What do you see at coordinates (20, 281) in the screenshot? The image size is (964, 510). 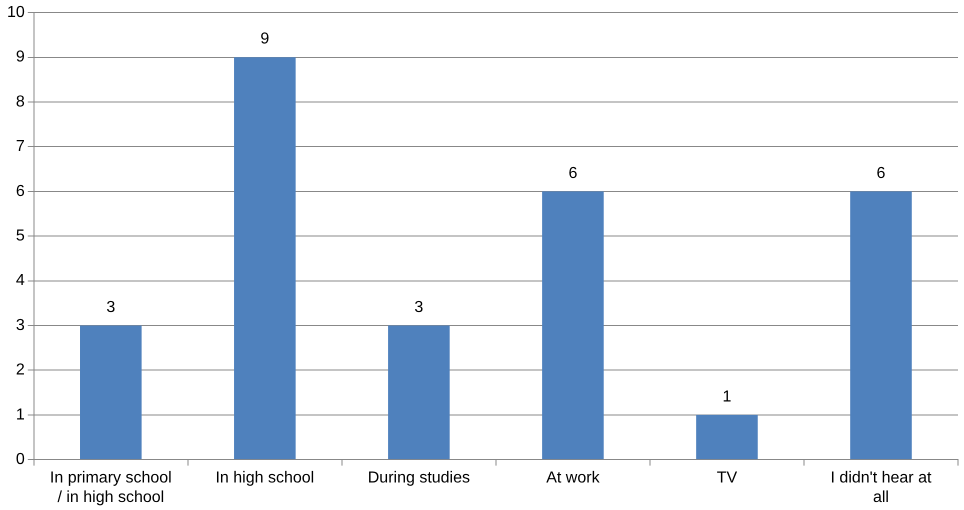 I see `y-tick-label: 4` at bounding box center [20, 281].